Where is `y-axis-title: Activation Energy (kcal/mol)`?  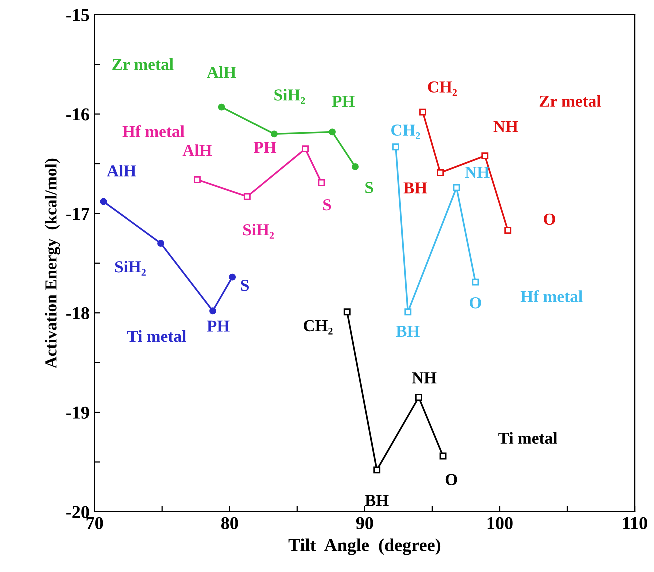
y-axis-title: Activation Energy (kcal/mol) is located at coordinates (52, 263).